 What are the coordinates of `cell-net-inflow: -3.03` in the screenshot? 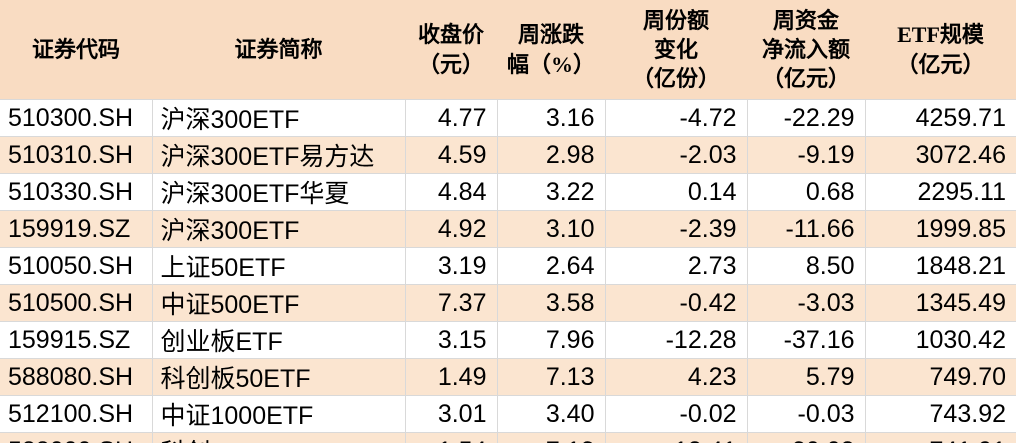 It's located at (806, 303).